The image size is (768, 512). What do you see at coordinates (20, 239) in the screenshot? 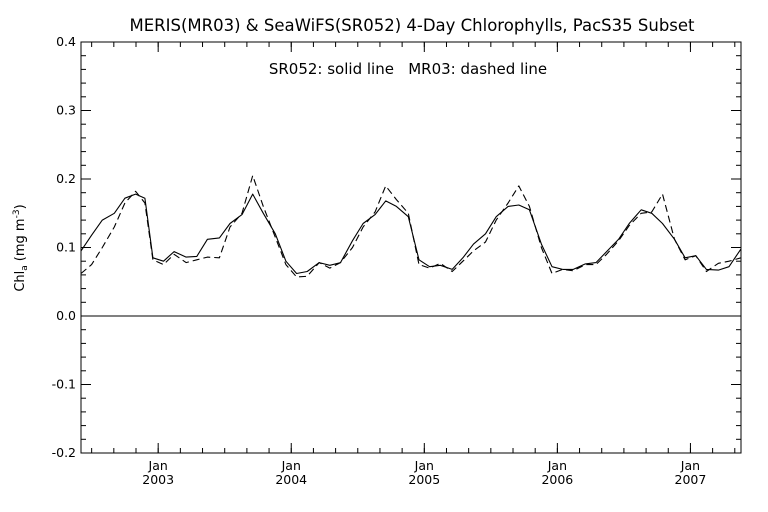
I see `y-axis-label-unit: (mg m` at bounding box center [20, 239].